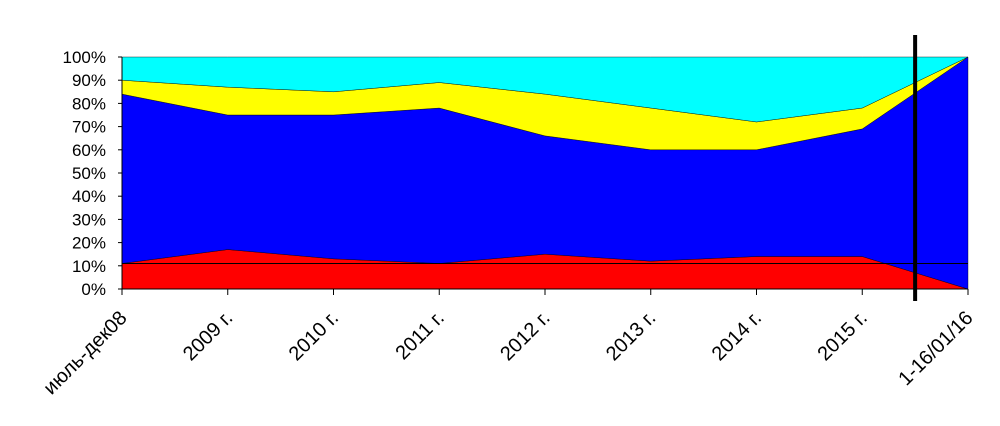 Image resolution: width=1000 pixels, height=426 pixels. Describe the element at coordinates (737, 336) in the screenshot. I see `x-tick-label: 2014 г.` at that location.